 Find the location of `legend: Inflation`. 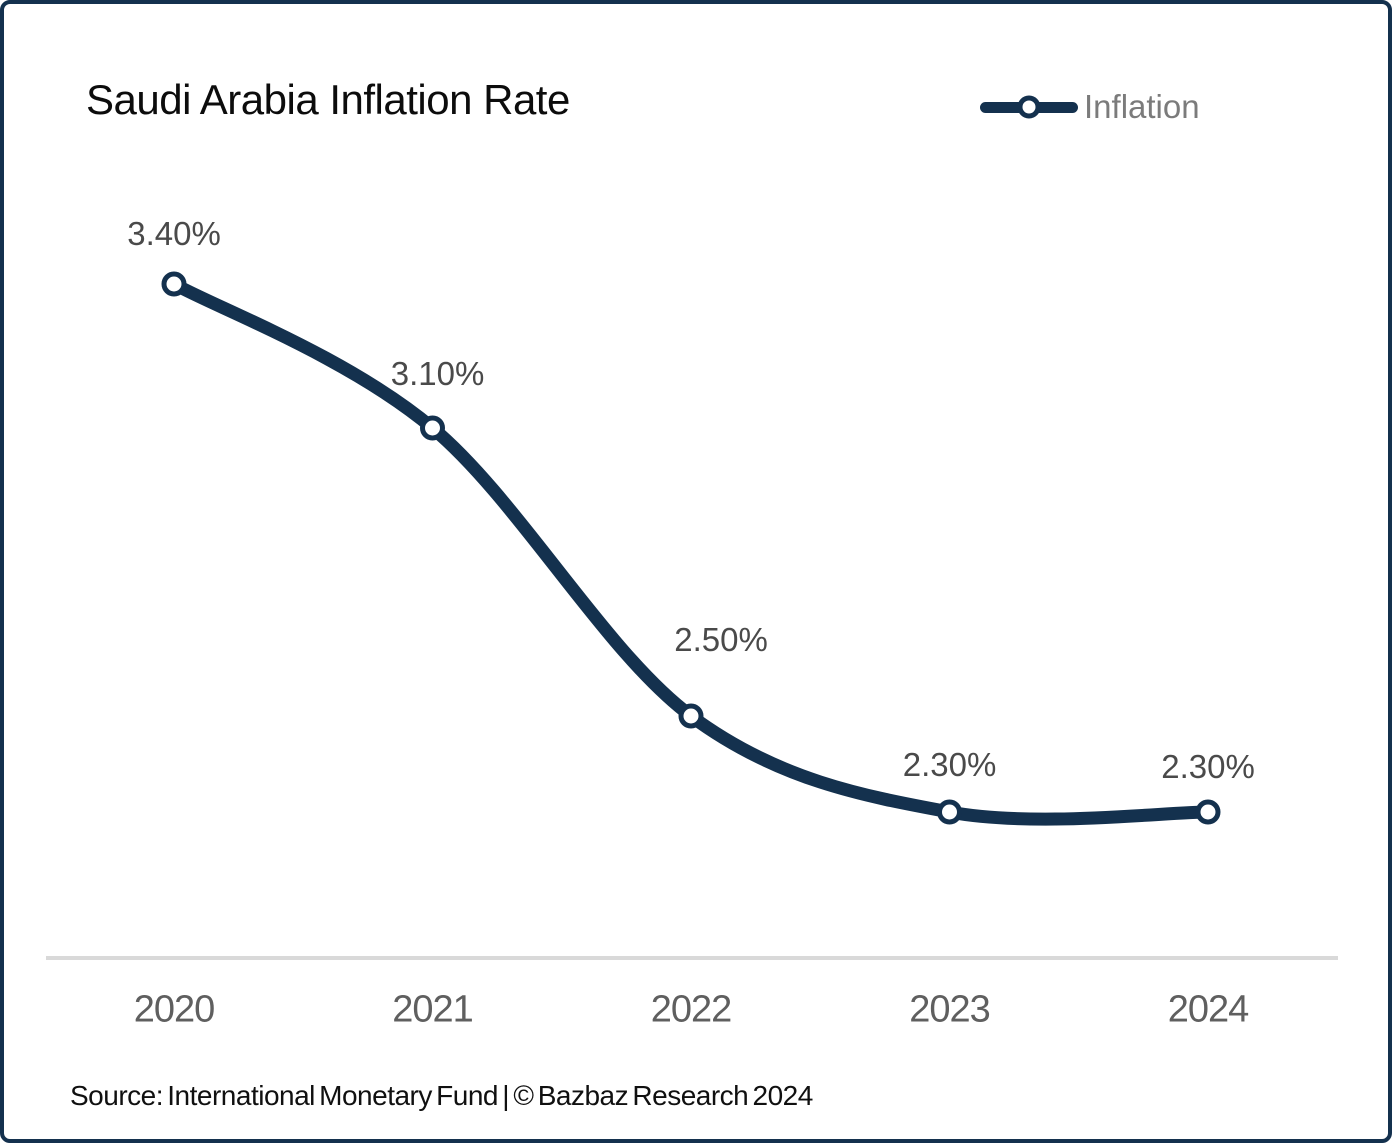

legend: Inflation is located at coordinates (1090, 106).